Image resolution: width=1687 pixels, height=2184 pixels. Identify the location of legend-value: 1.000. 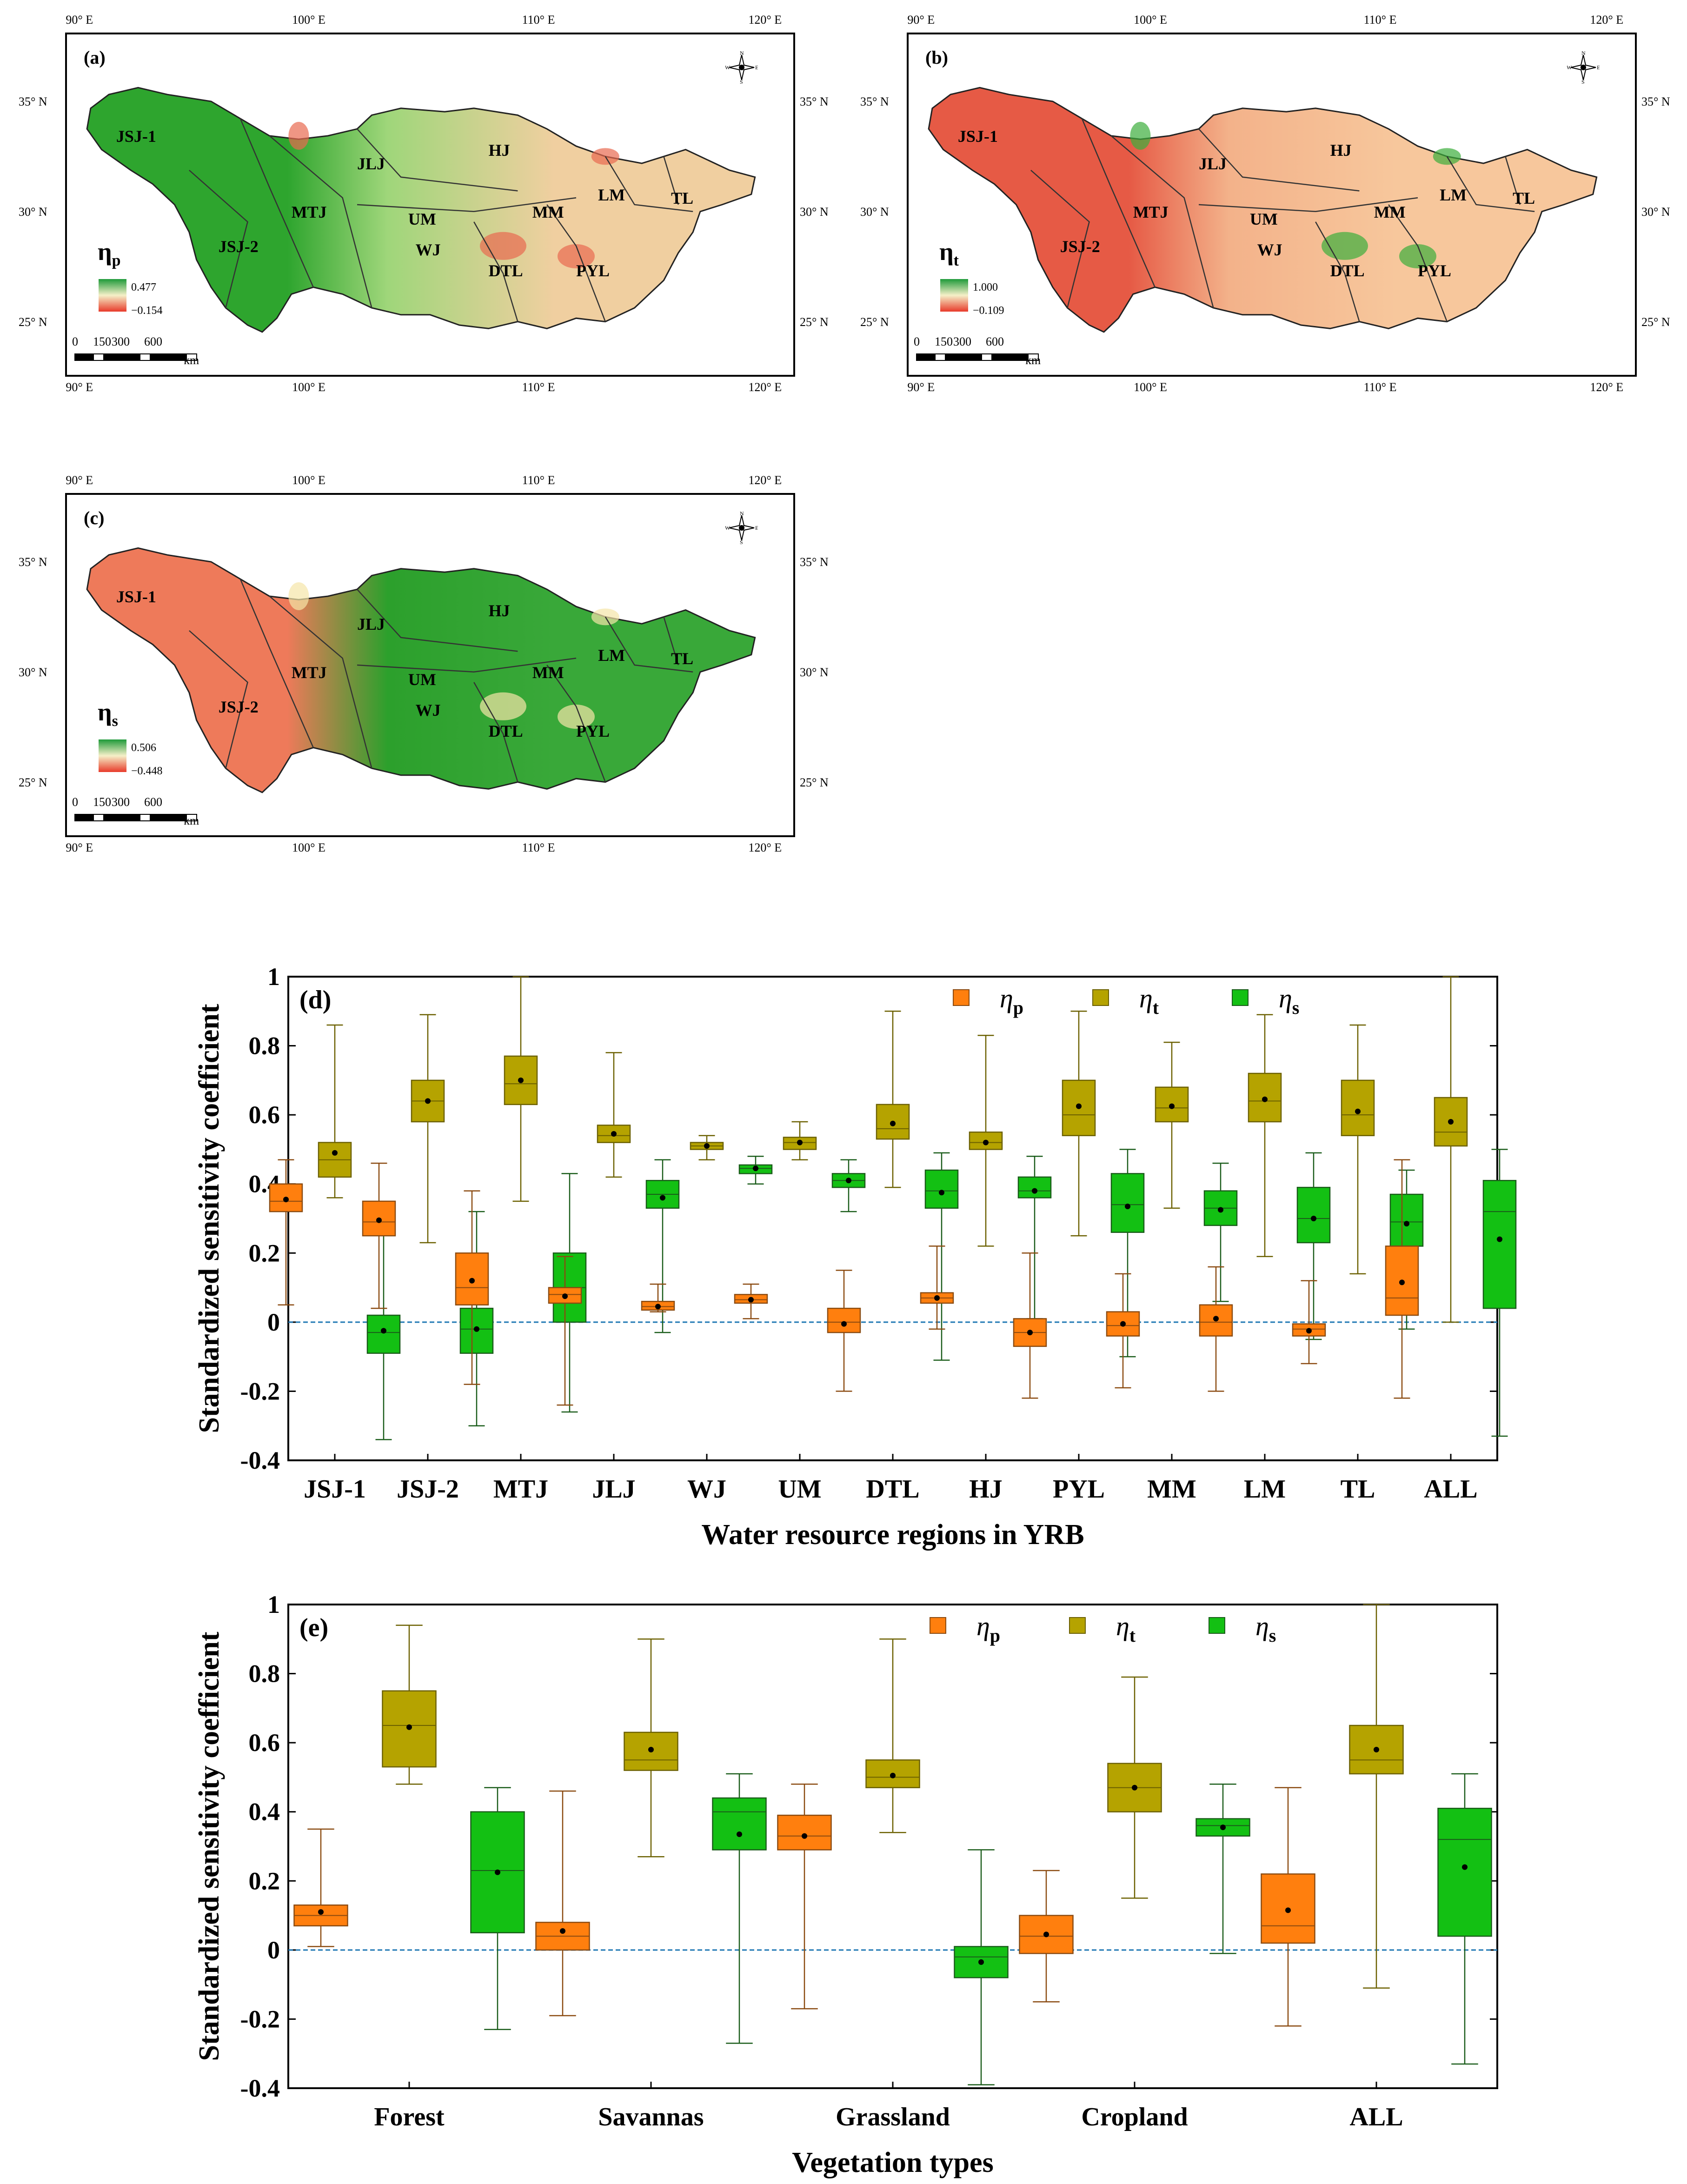
(985, 287).